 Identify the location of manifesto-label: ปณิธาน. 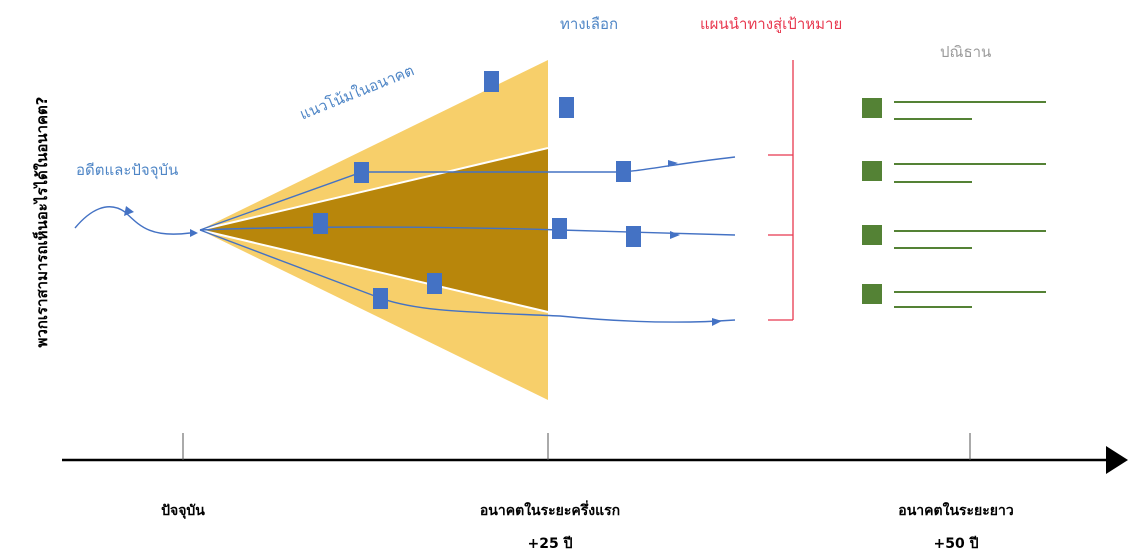
(966, 52).